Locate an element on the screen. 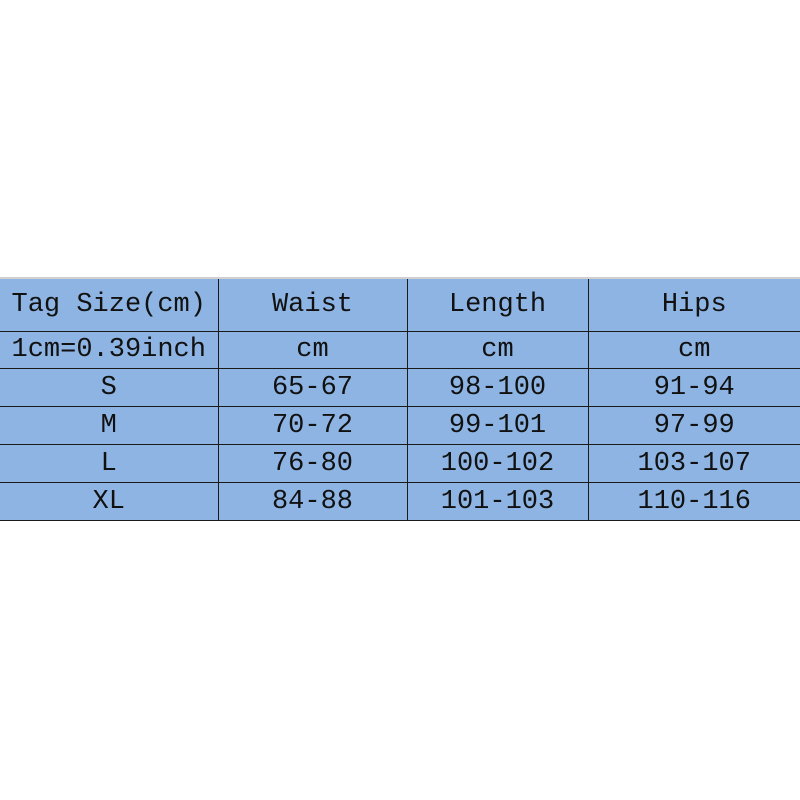 This screenshot has width=800, height=800. hips-cell: 91-94 is located at coordinates (693, 387).